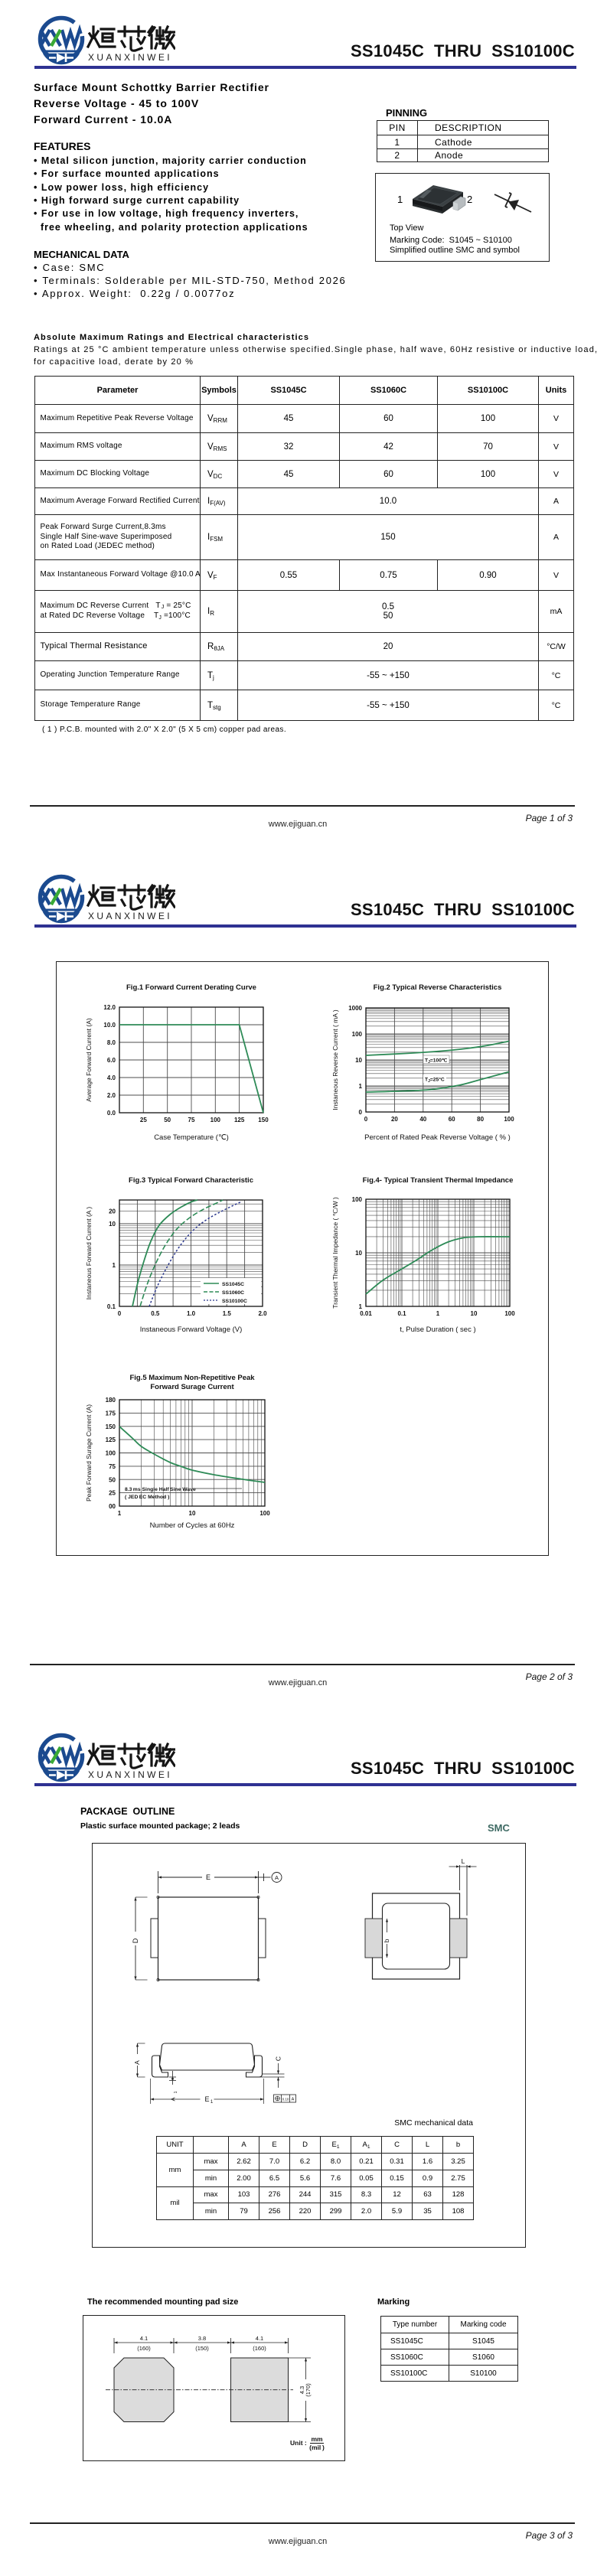 Image resolution: width=607 pixels, height=2576 pixels. I want to click on svg-text: SS10100C, so click(235, 1301).